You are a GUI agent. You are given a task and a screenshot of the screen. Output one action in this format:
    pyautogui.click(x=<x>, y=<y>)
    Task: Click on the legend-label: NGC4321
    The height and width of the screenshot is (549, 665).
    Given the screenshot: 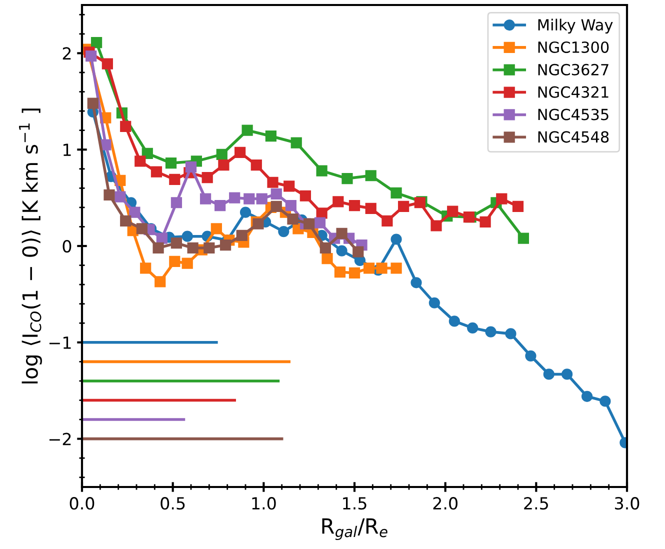 What is the action you would take?
    pyautogui.click(x=573, y=92)
    